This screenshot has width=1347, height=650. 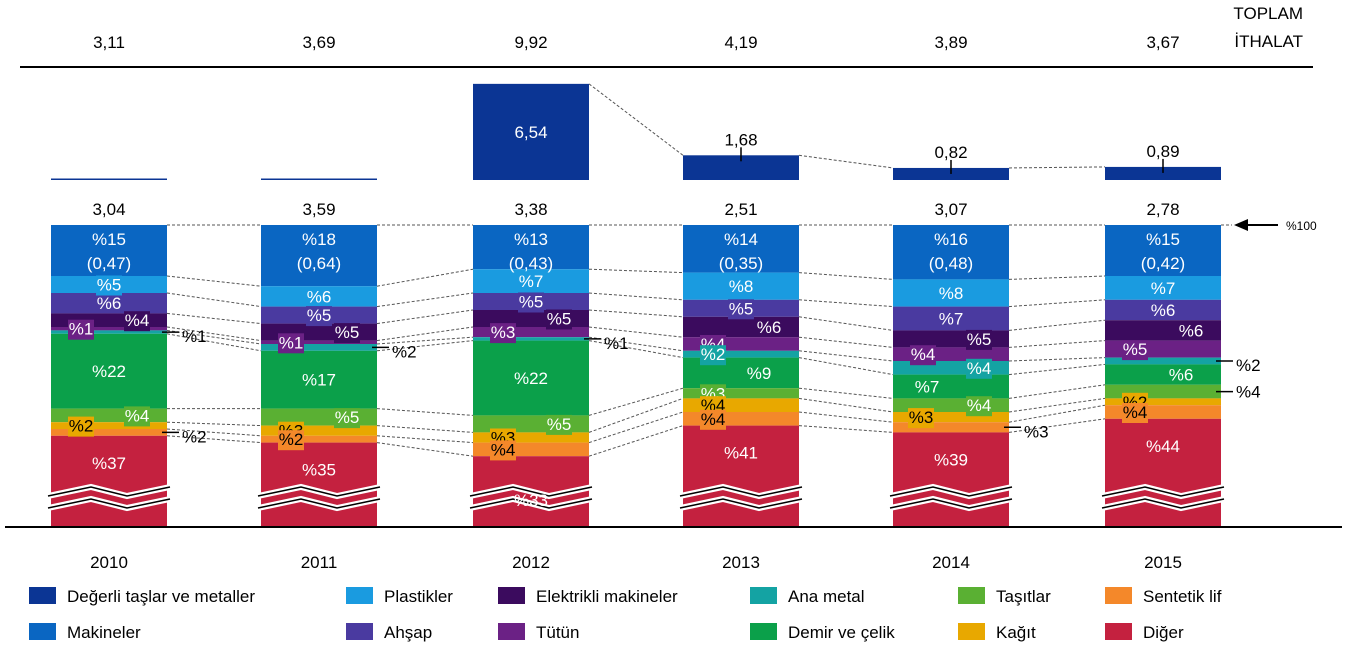 I want to click on rest-total-label: 3,07, so click(x=950, y=209).